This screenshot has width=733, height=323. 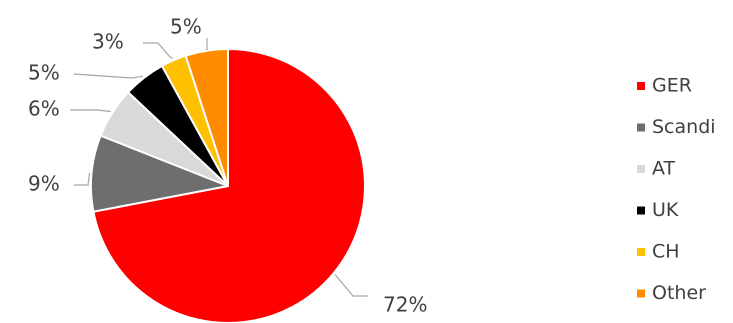 I want to click on legend-item-ger: GER, so click(x=664, y=86).